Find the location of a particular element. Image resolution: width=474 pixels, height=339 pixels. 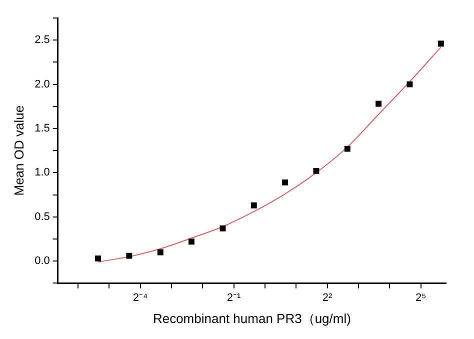

y-tick-label: 1.0 is located at coordinates (42, 172).